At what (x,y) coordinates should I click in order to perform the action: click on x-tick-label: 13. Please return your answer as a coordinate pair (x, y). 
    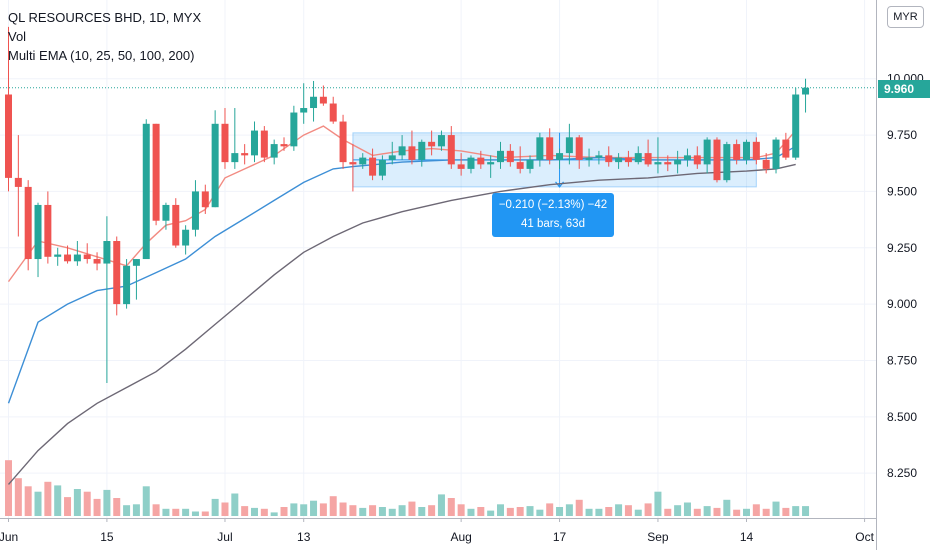
    Looking at the image, I should click on (304, 537).